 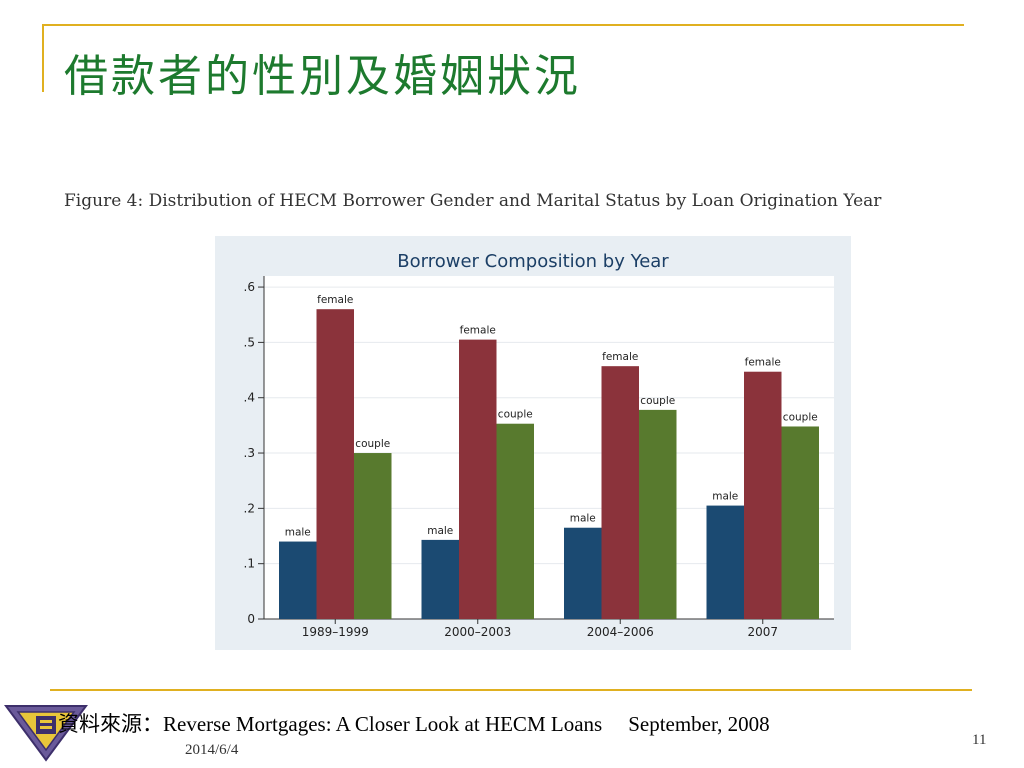 What do you see at coordinates (212, 750) in the screenshot?
I see `footer-date: 2014/6/4` at bounding box center [212, 750].